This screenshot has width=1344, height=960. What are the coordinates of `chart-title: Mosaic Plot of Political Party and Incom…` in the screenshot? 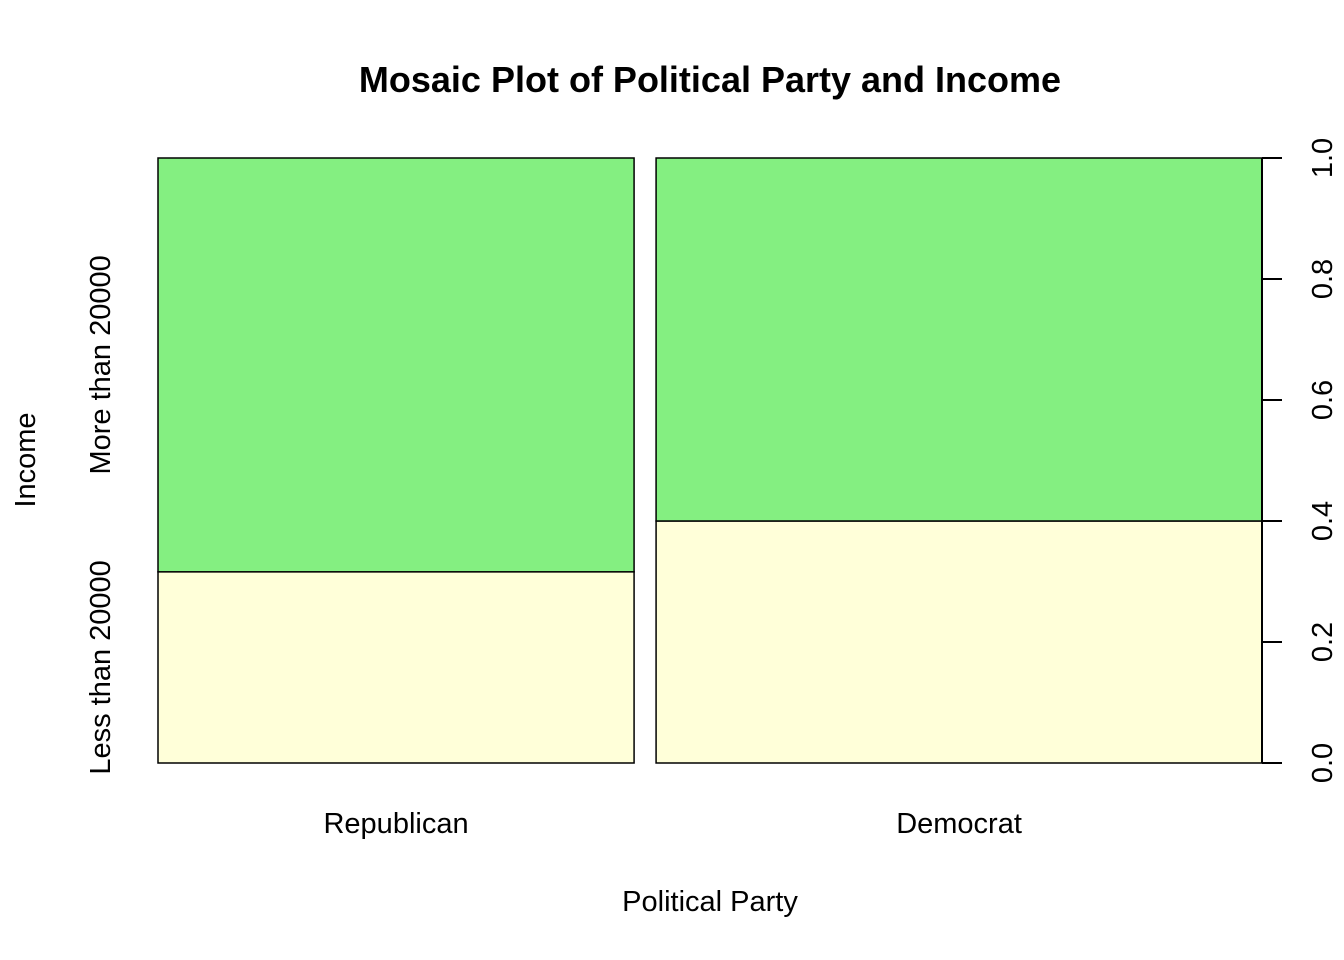 It's located at (710, 79).